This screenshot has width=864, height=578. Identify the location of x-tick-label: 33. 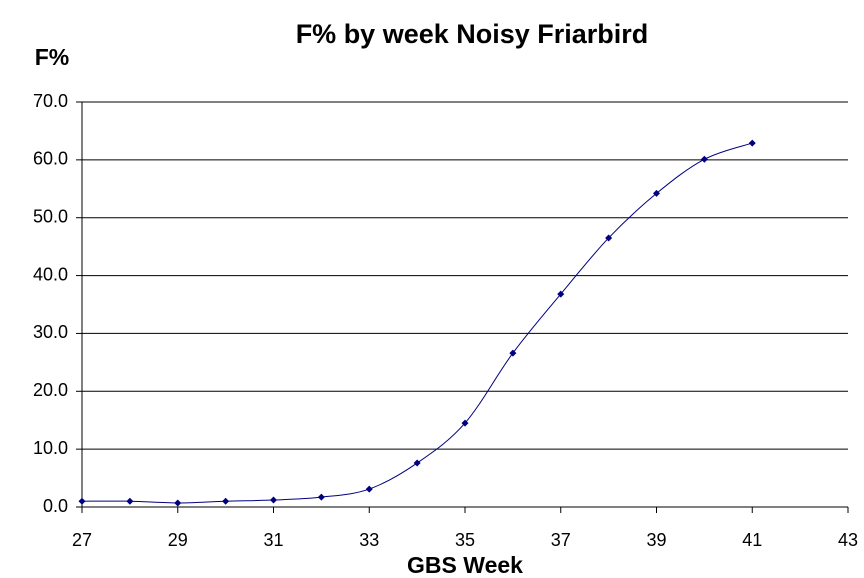
(369, 540).